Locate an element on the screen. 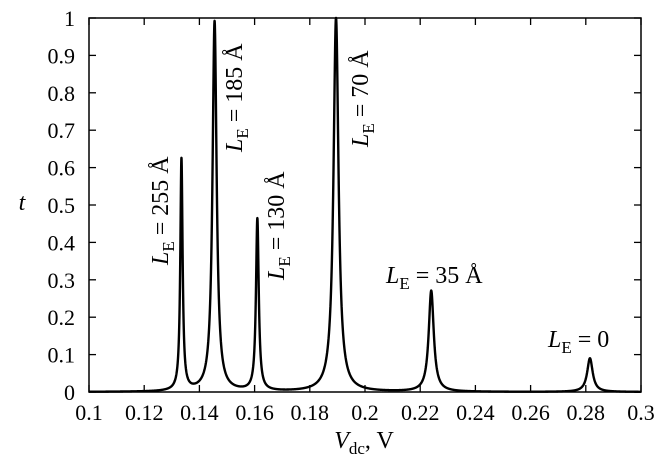 This screenshot has width=661, height=464. peak-label-185: LE = 185 Å is located at coordinates (237, 98).